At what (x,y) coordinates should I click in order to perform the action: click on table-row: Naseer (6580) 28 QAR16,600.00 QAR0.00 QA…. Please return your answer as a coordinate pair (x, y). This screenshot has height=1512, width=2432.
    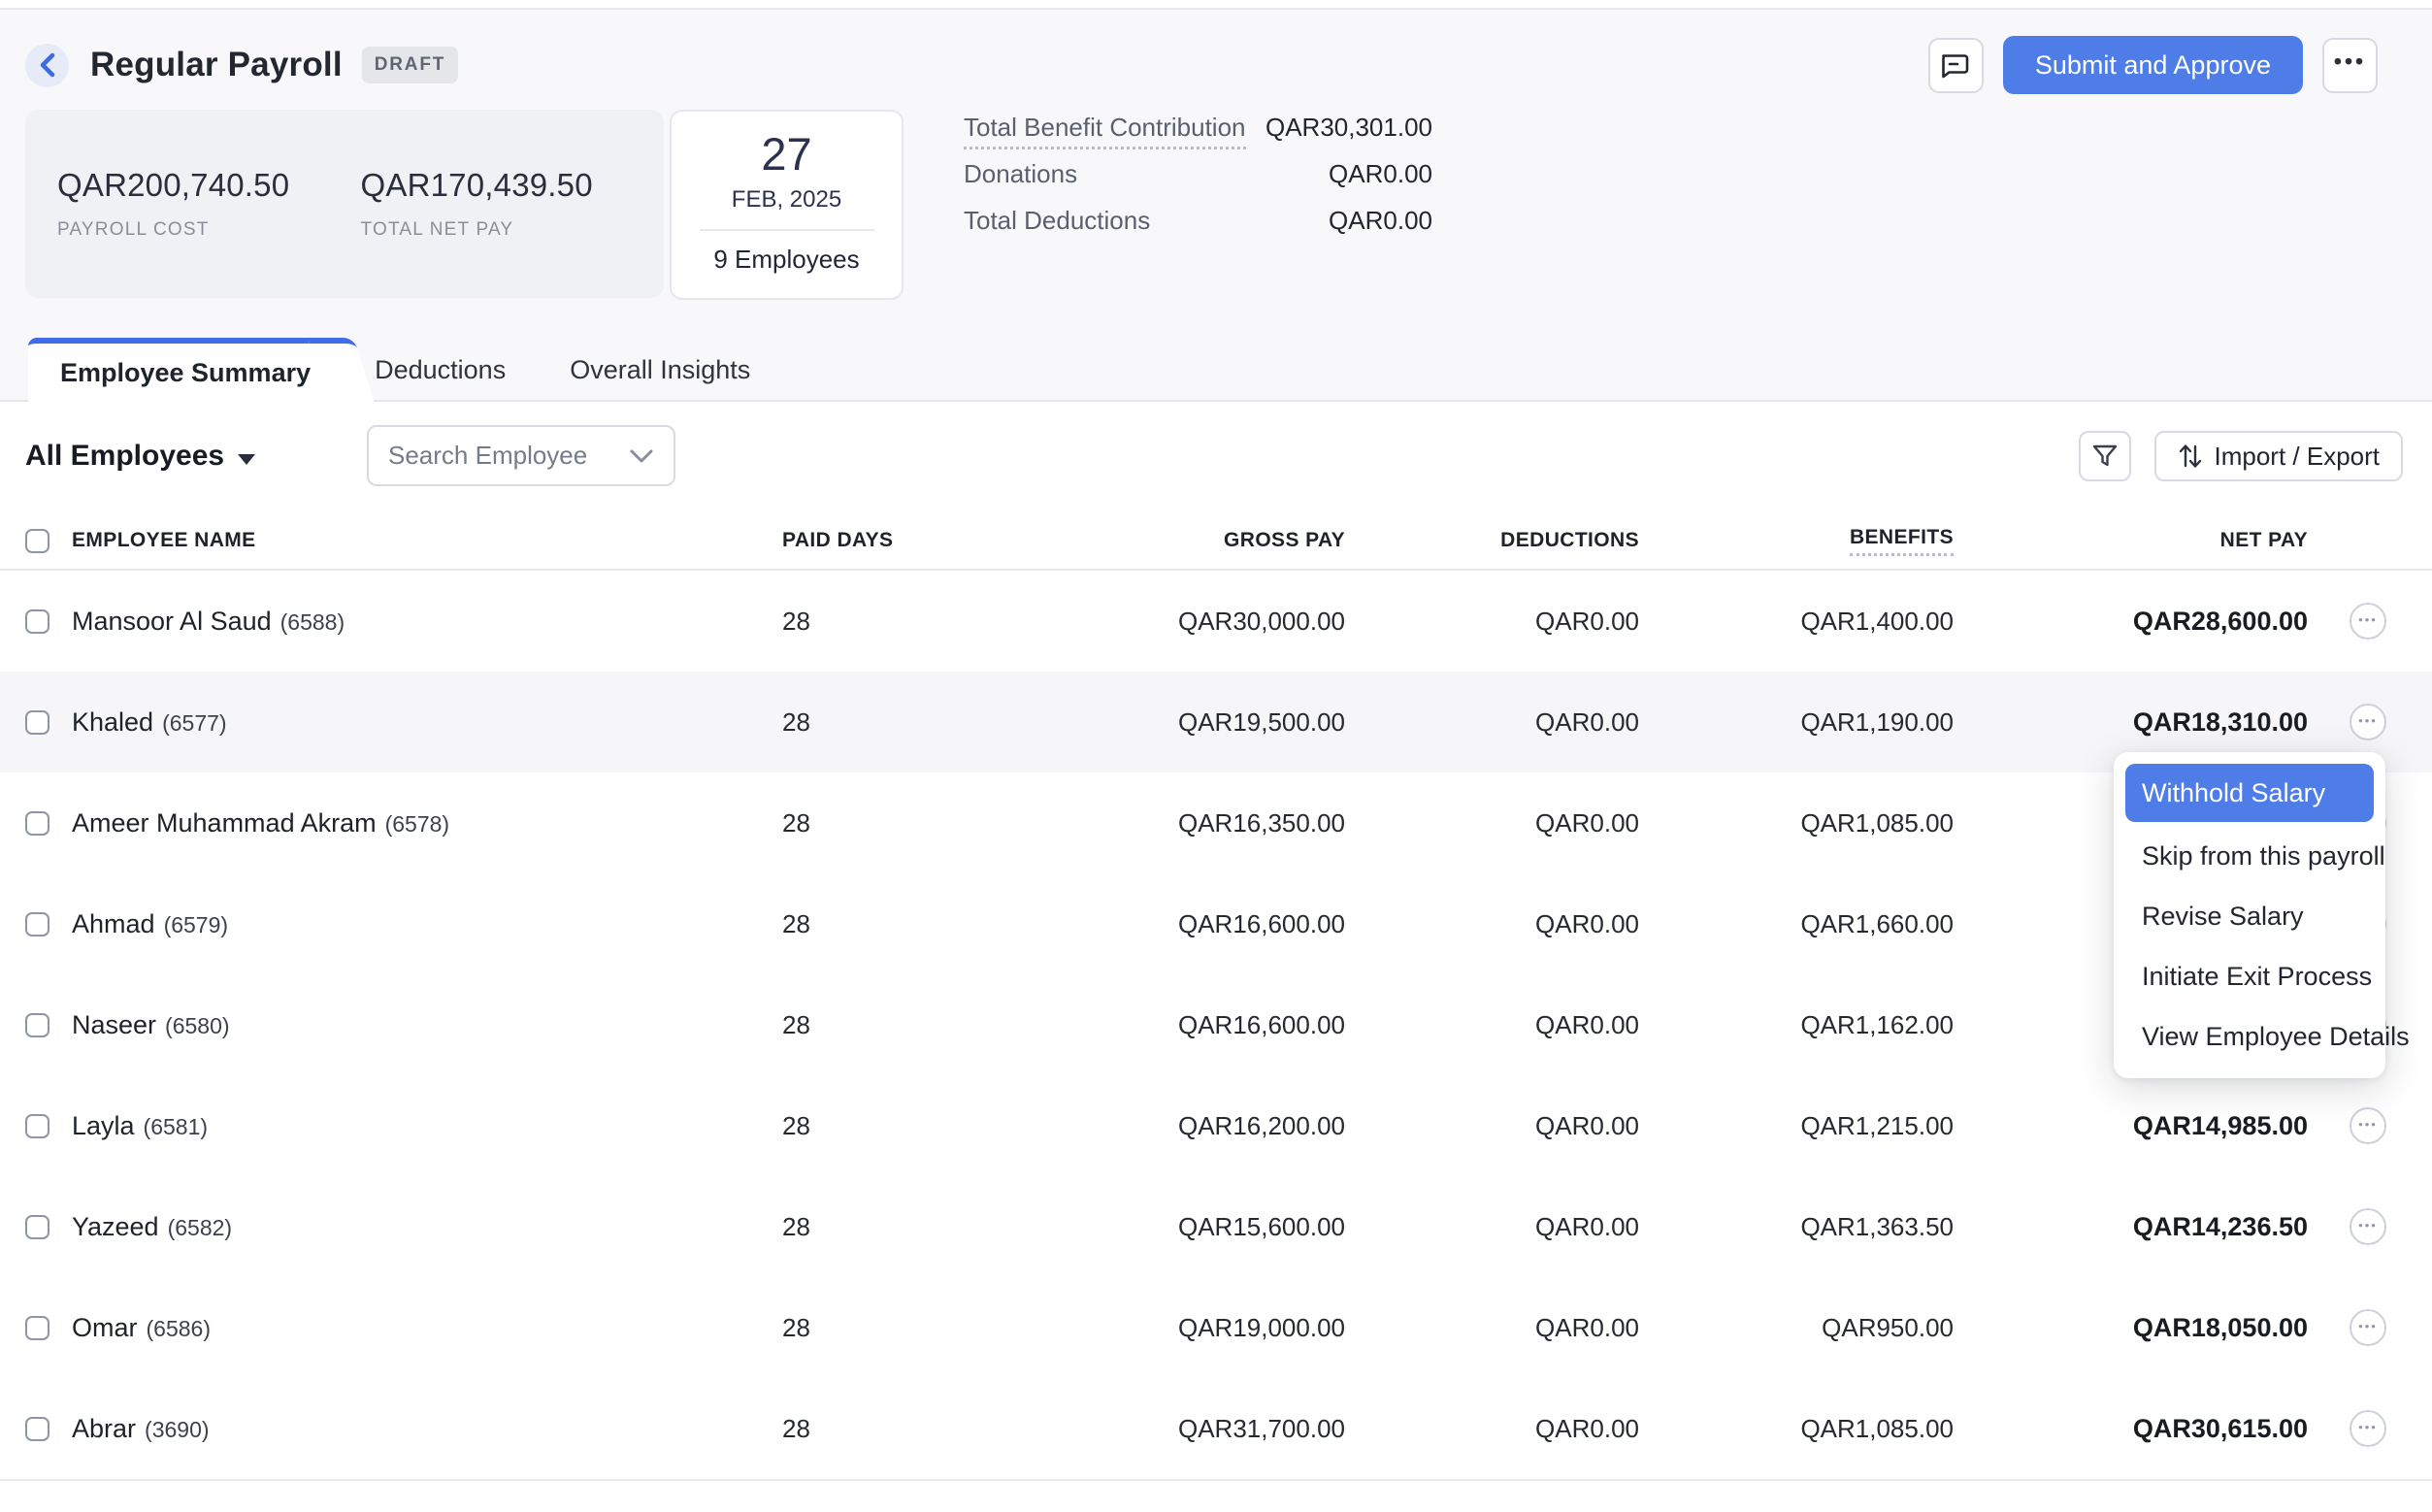
    Looking at the image, I should click on (1216, 1024).